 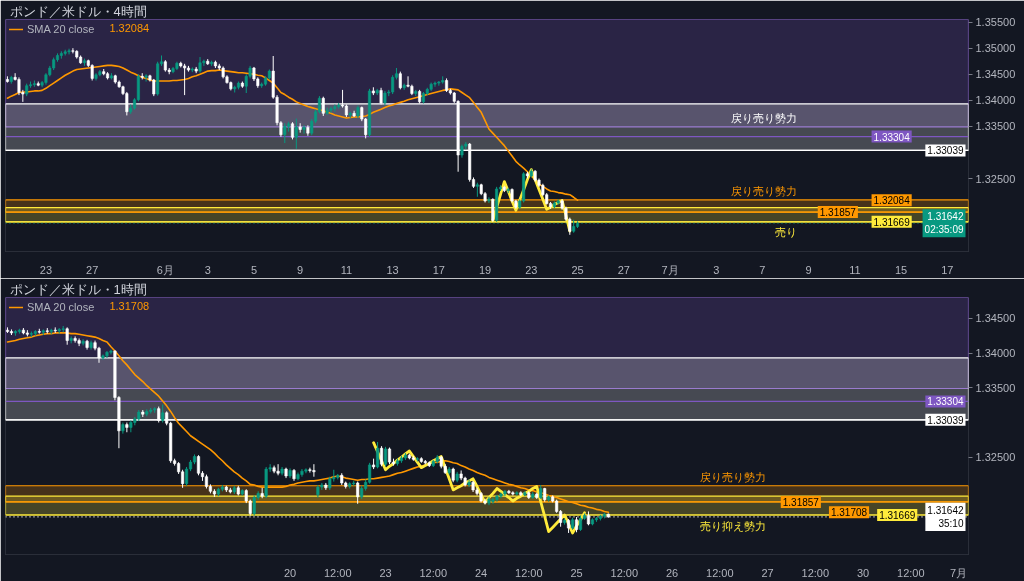 I want to click on chart-title: ポンド／米ドル・1時間, so click(x=78, y=289).